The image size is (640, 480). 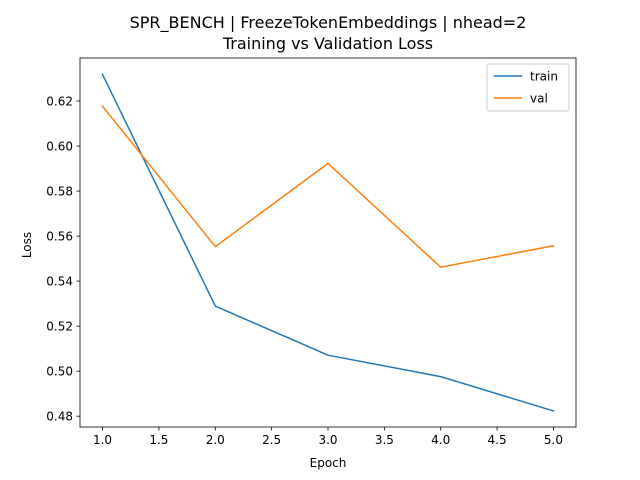 I want to click on x-tick-label: 4.5, so click(x=497, y=440).